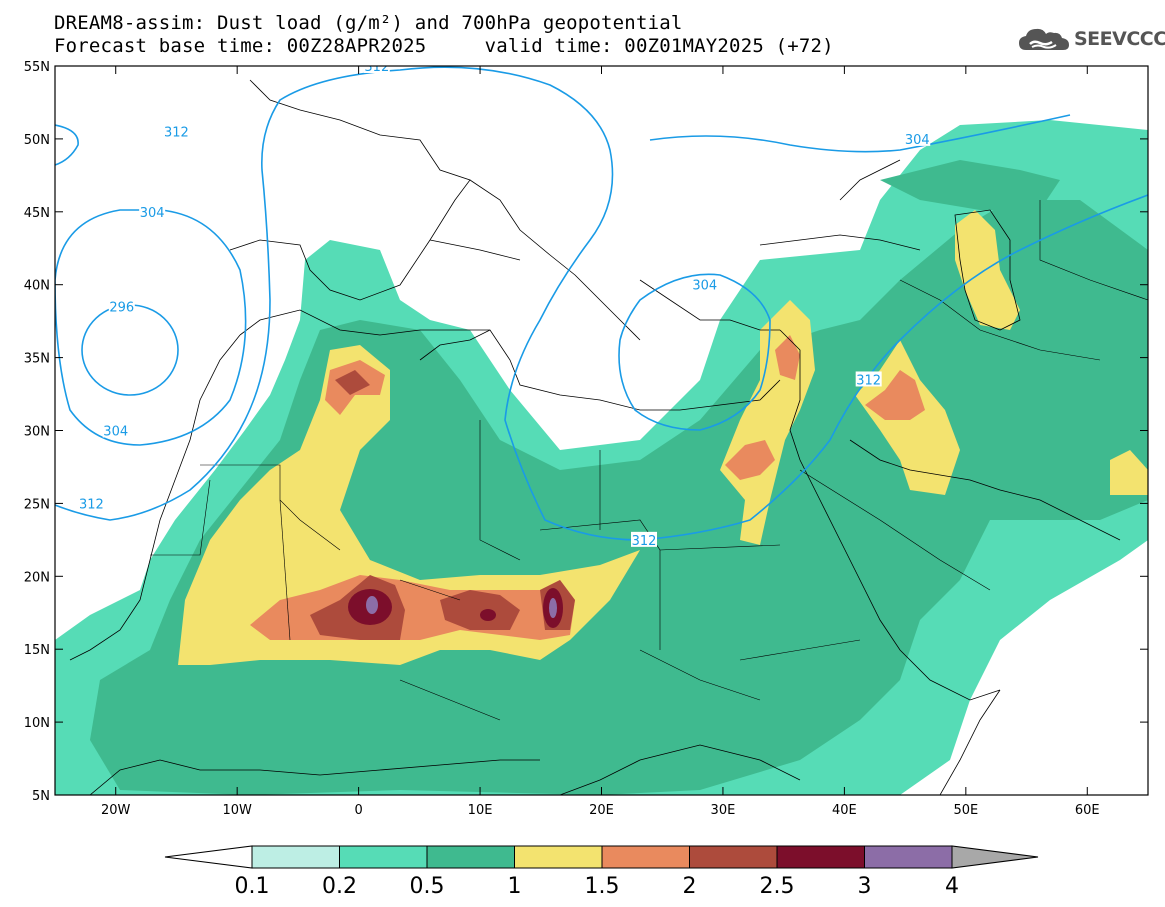 This screenshot has height=907, width=1165. Describe the element at coordinates (237, 810) in the screenshot. I see `lon-tick-label: 10W` at that location.